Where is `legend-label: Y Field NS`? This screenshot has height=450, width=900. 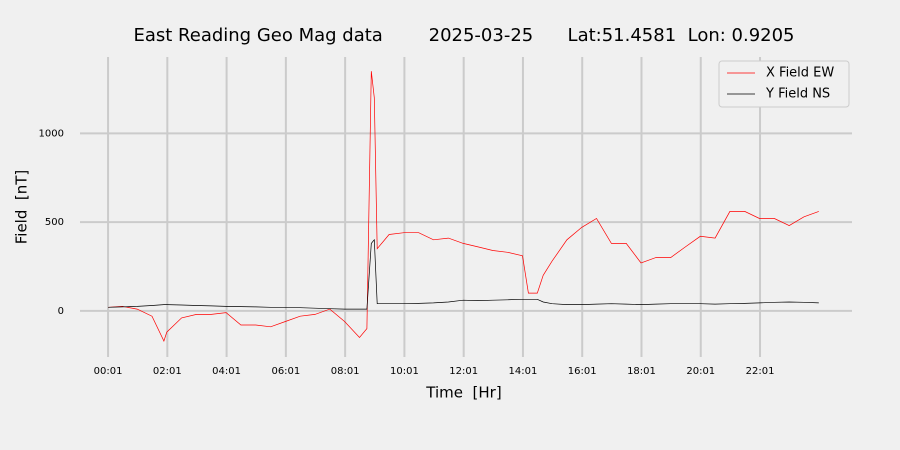 legend-label: Y Field NS is located at coordinates (797, 94).